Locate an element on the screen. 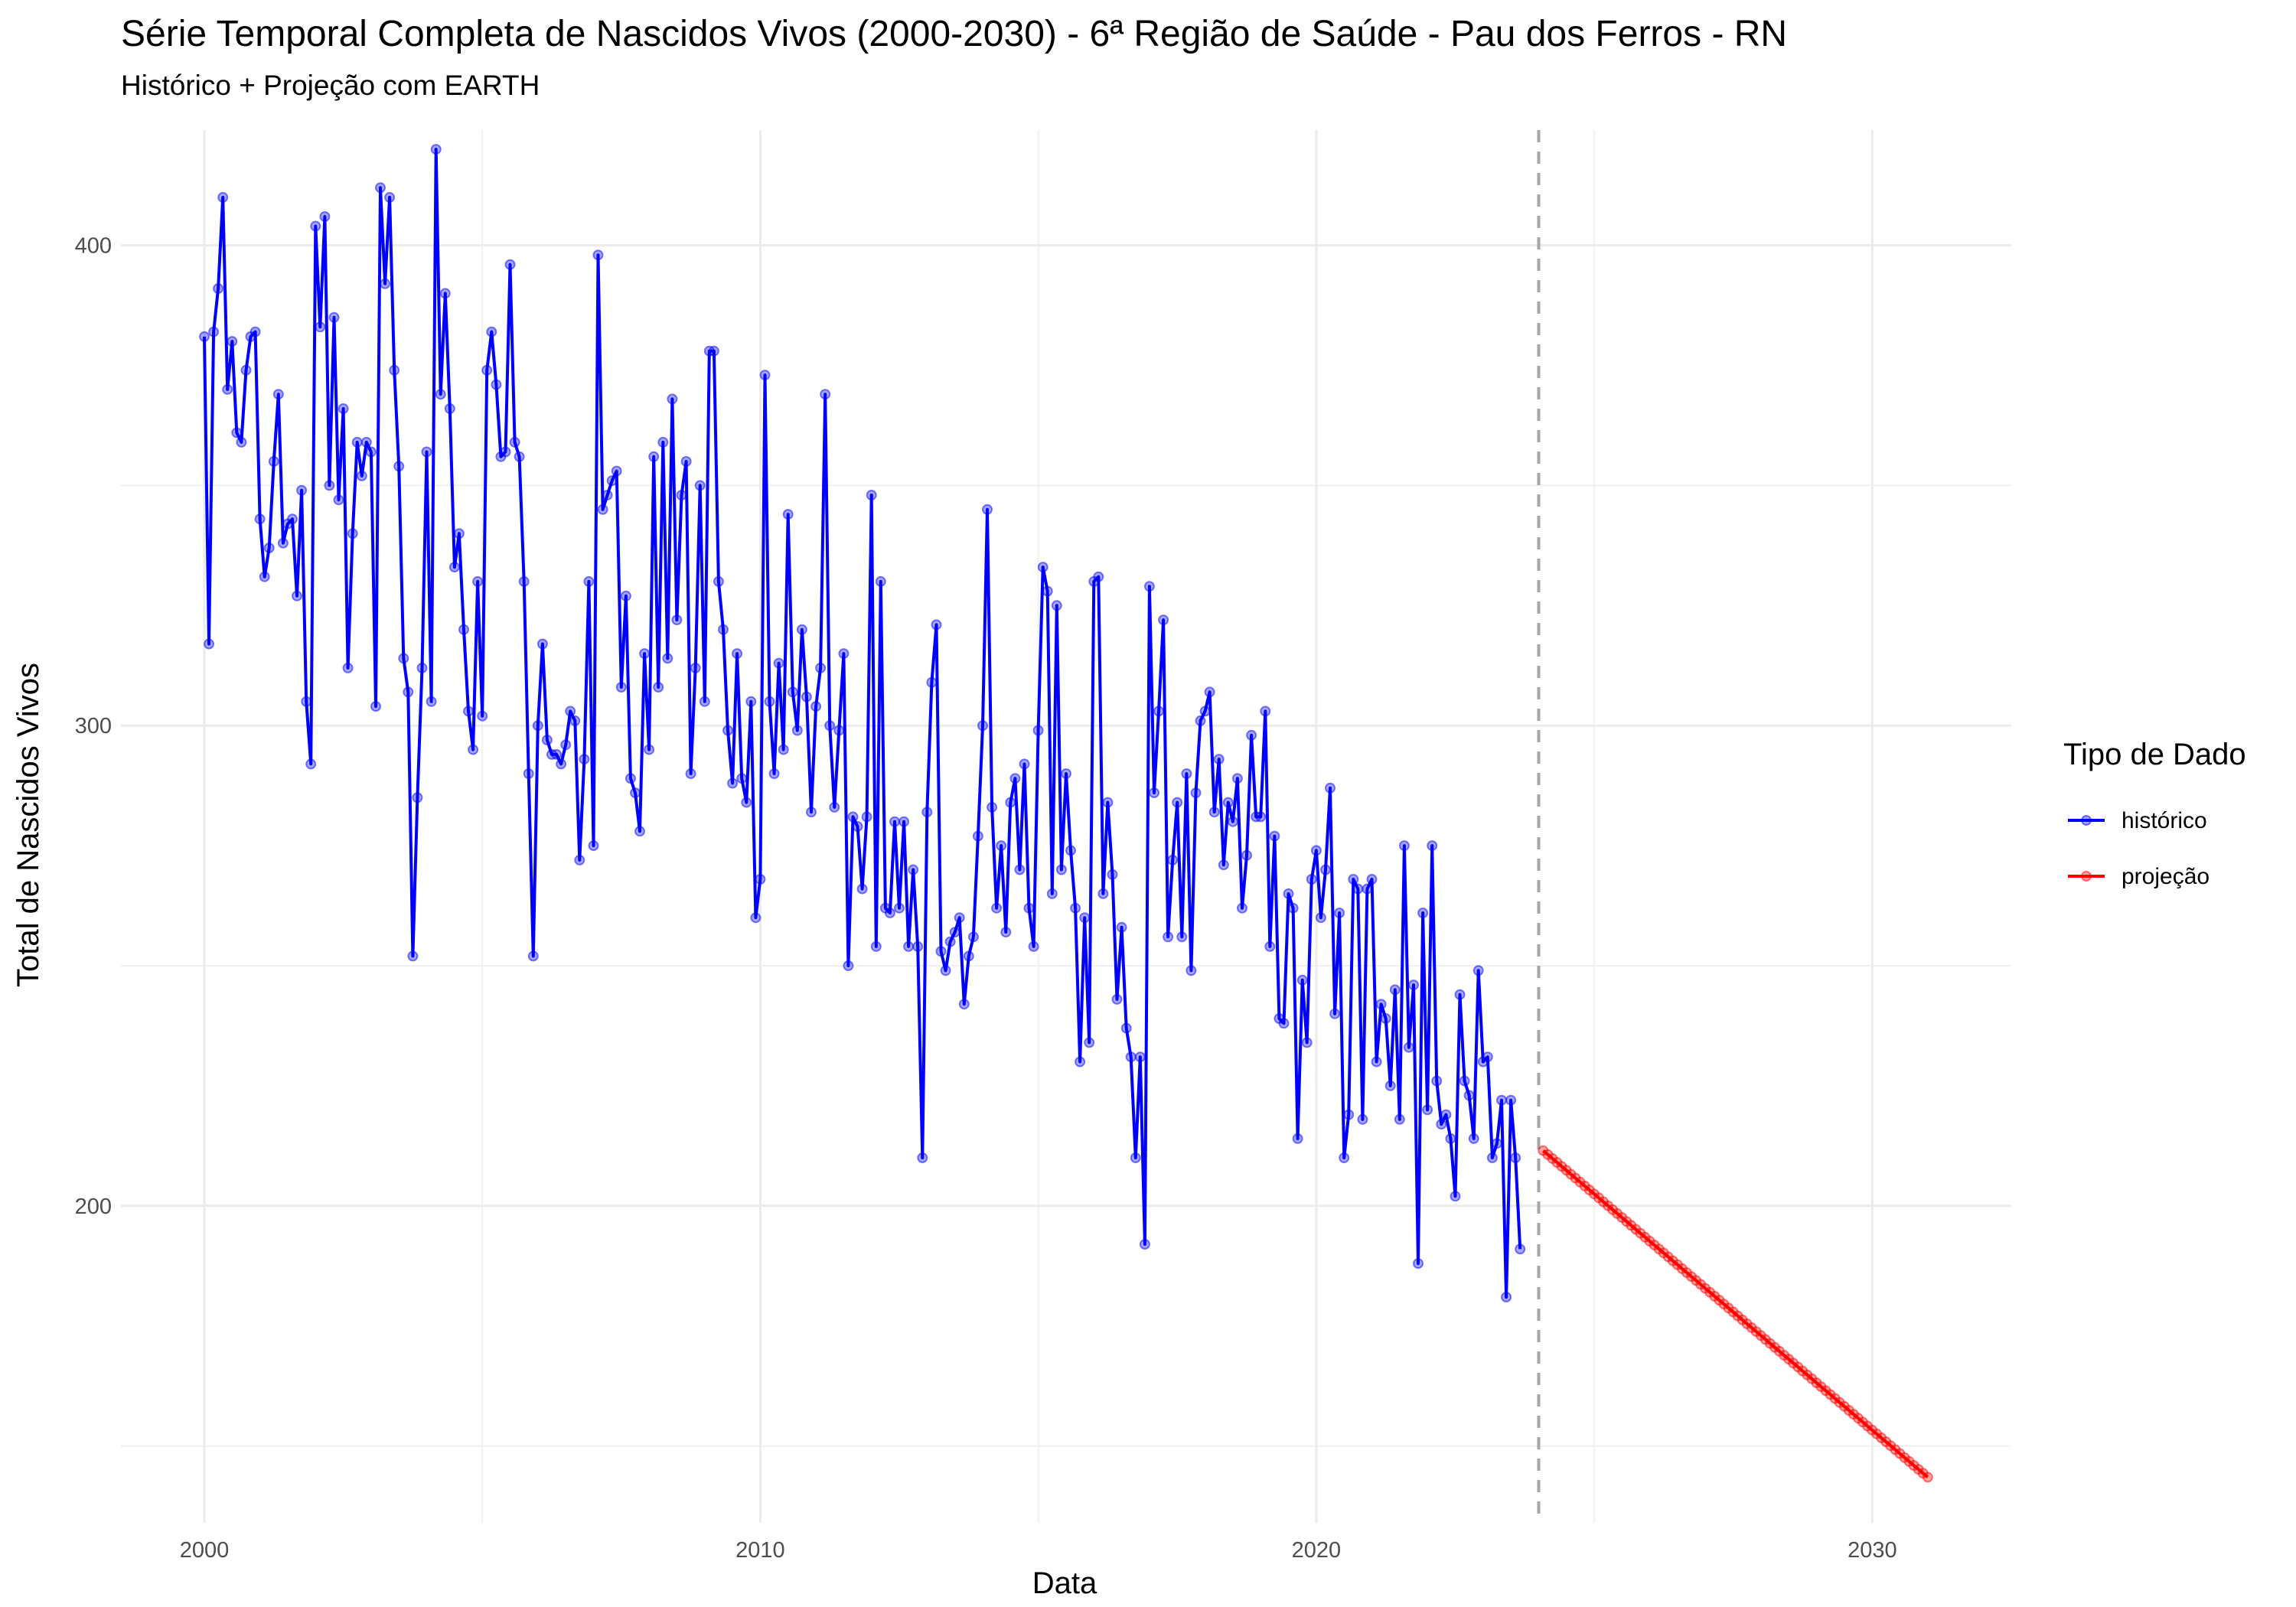  x-axis-title: Data is located at coordinates (1064, 1583).